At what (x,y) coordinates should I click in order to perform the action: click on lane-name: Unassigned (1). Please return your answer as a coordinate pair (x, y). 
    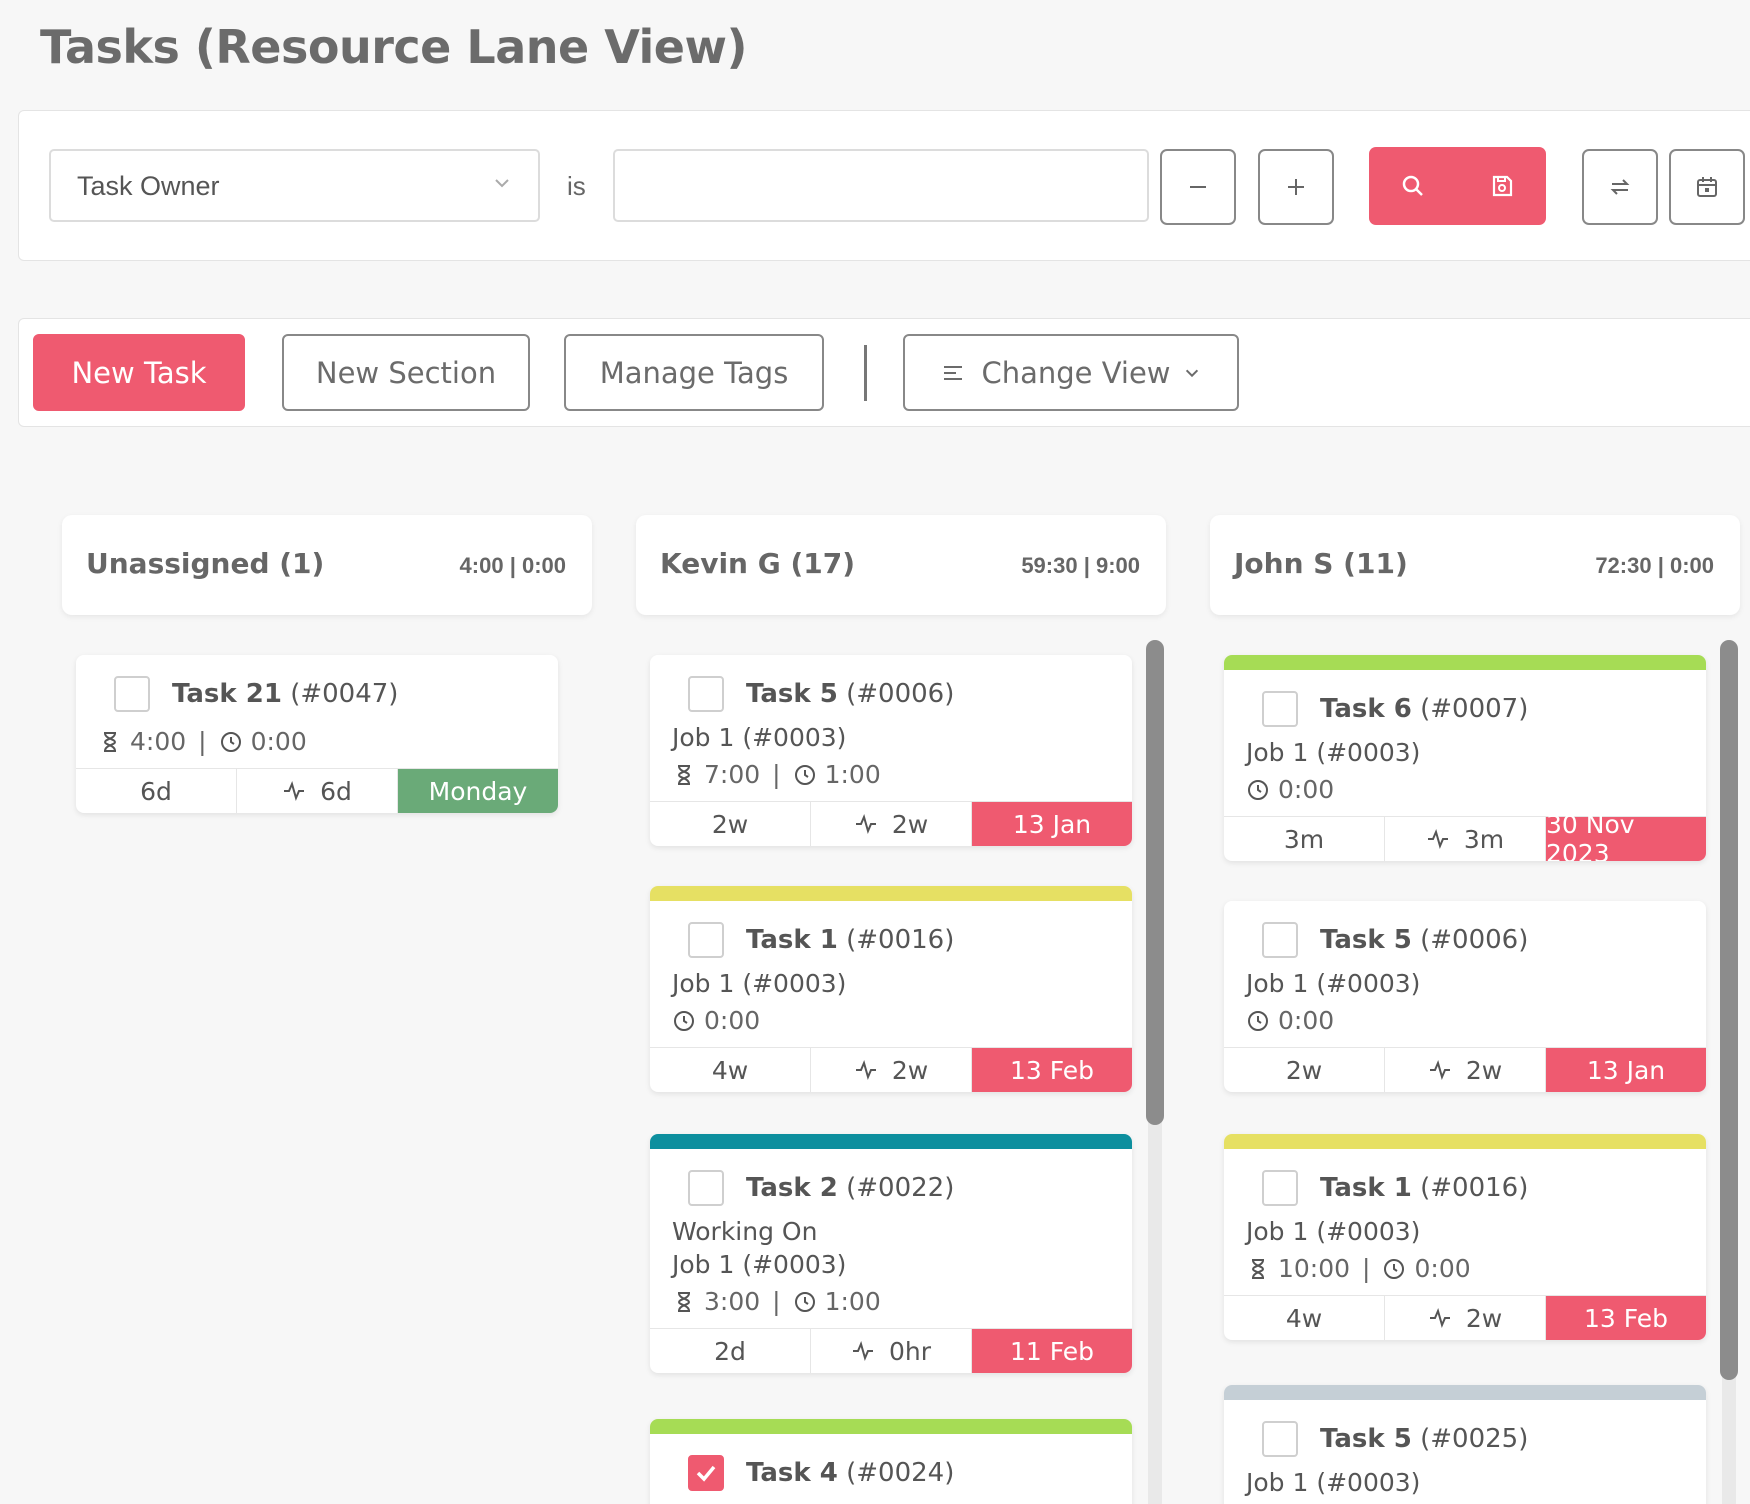
    Looking at the image, I should click on (205, 563).